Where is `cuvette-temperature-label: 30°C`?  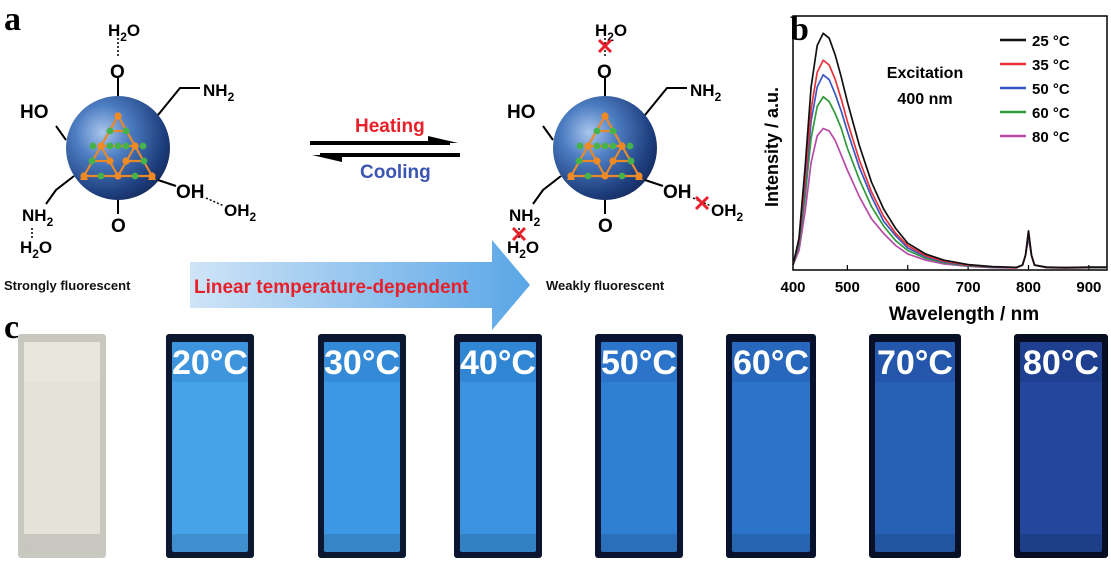
cuvette-temperature-label: 30°C is located at coordinates (362, 363).